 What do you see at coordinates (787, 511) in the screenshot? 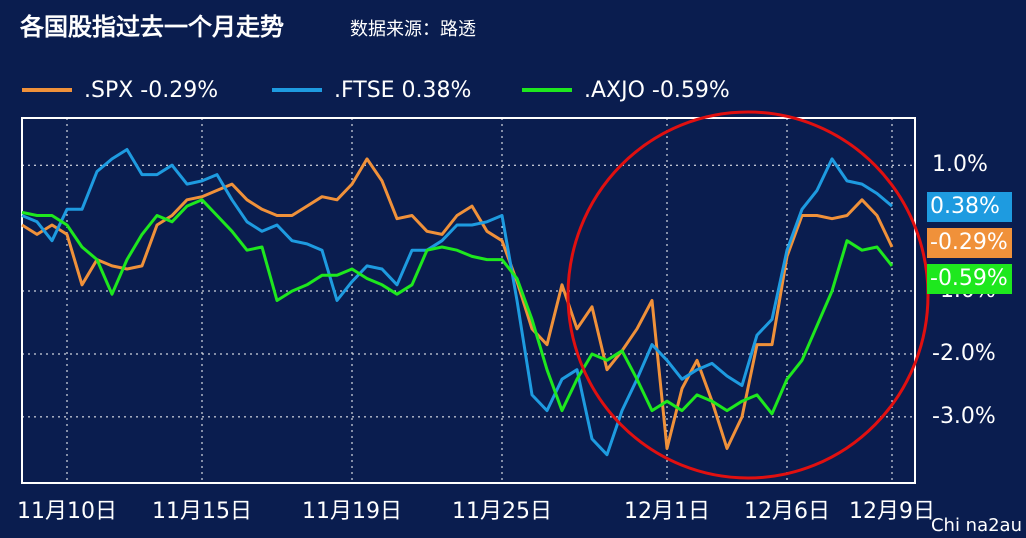
I see `x-tick-label: 12月6日` at bounding box center [787, 511].